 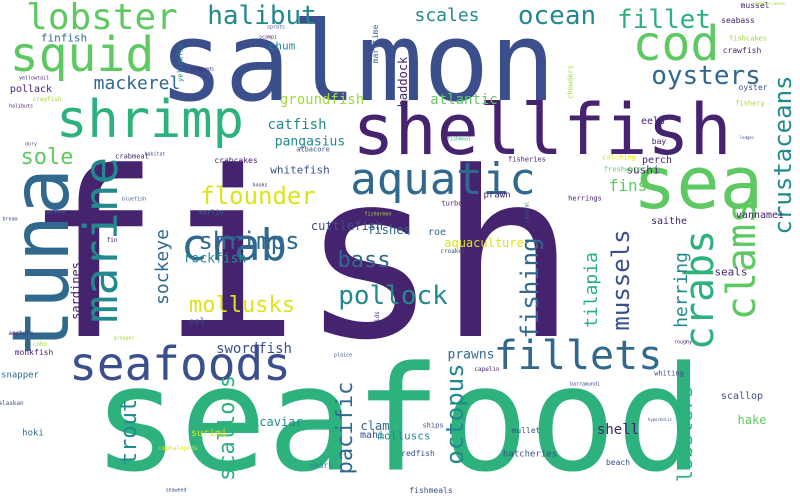 I want to click on word-herrings: herrings, so click(x=585, y=198).